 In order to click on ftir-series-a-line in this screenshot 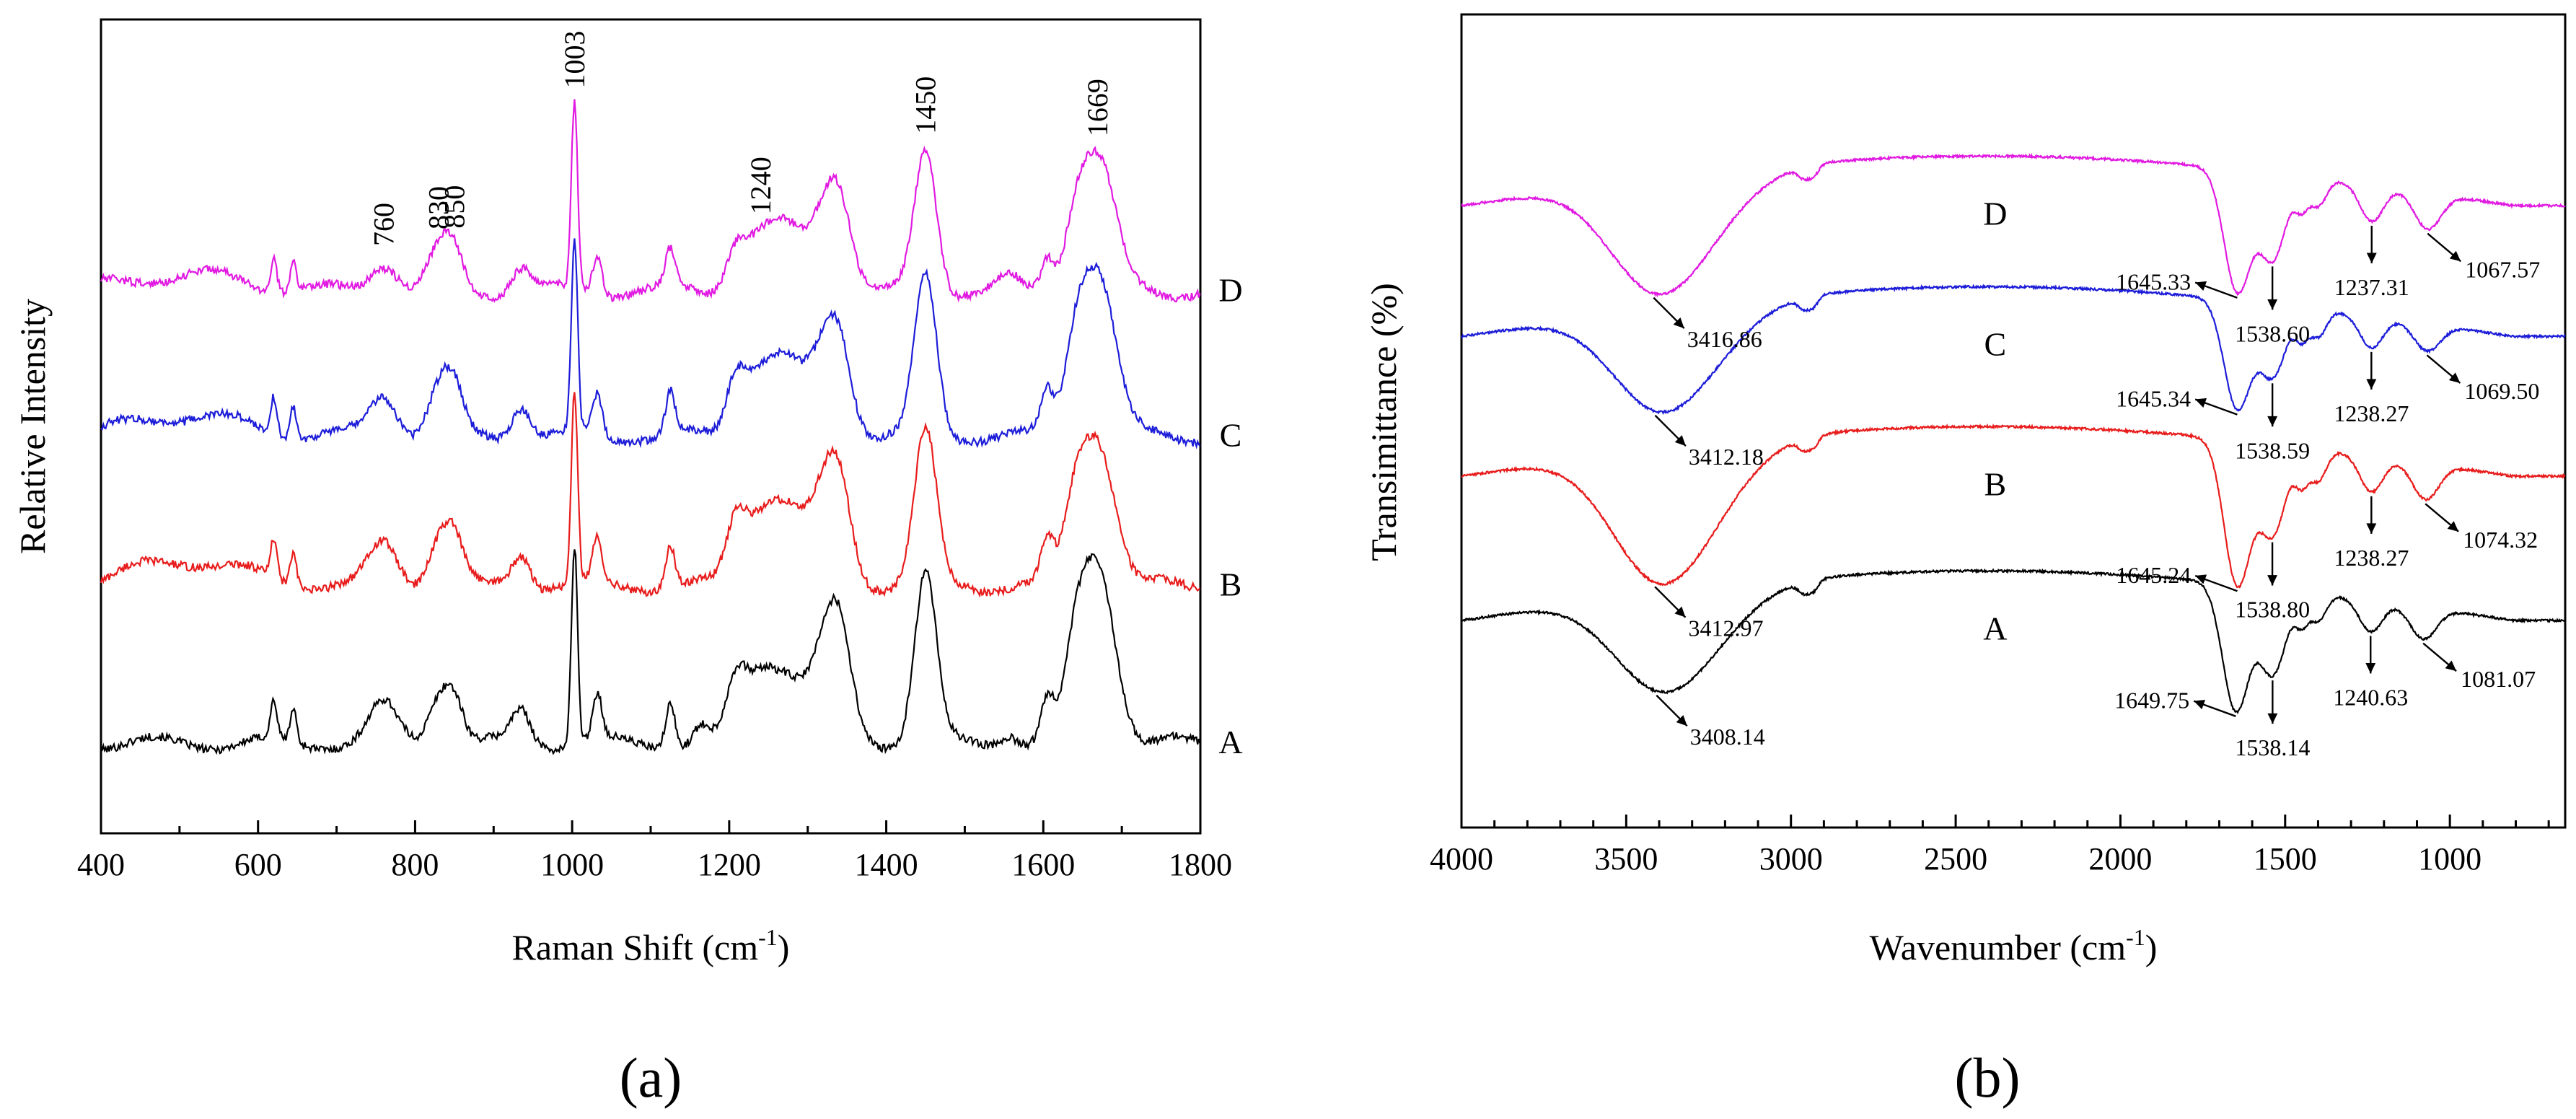, I will do `click(2013, 641)`.